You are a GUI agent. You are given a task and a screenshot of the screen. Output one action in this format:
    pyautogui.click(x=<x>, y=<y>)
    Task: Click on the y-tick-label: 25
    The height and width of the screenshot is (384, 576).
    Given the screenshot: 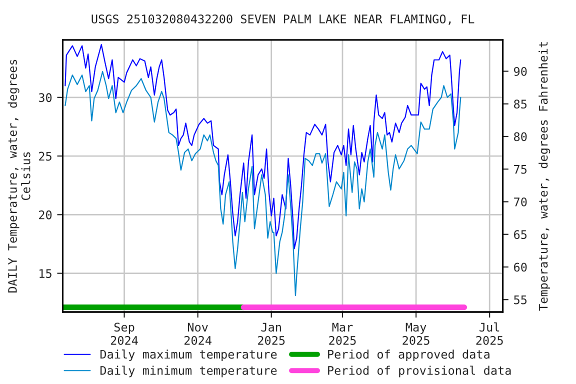 What is the action you would take?
    pyautogui.click(x=45, y=156)
    